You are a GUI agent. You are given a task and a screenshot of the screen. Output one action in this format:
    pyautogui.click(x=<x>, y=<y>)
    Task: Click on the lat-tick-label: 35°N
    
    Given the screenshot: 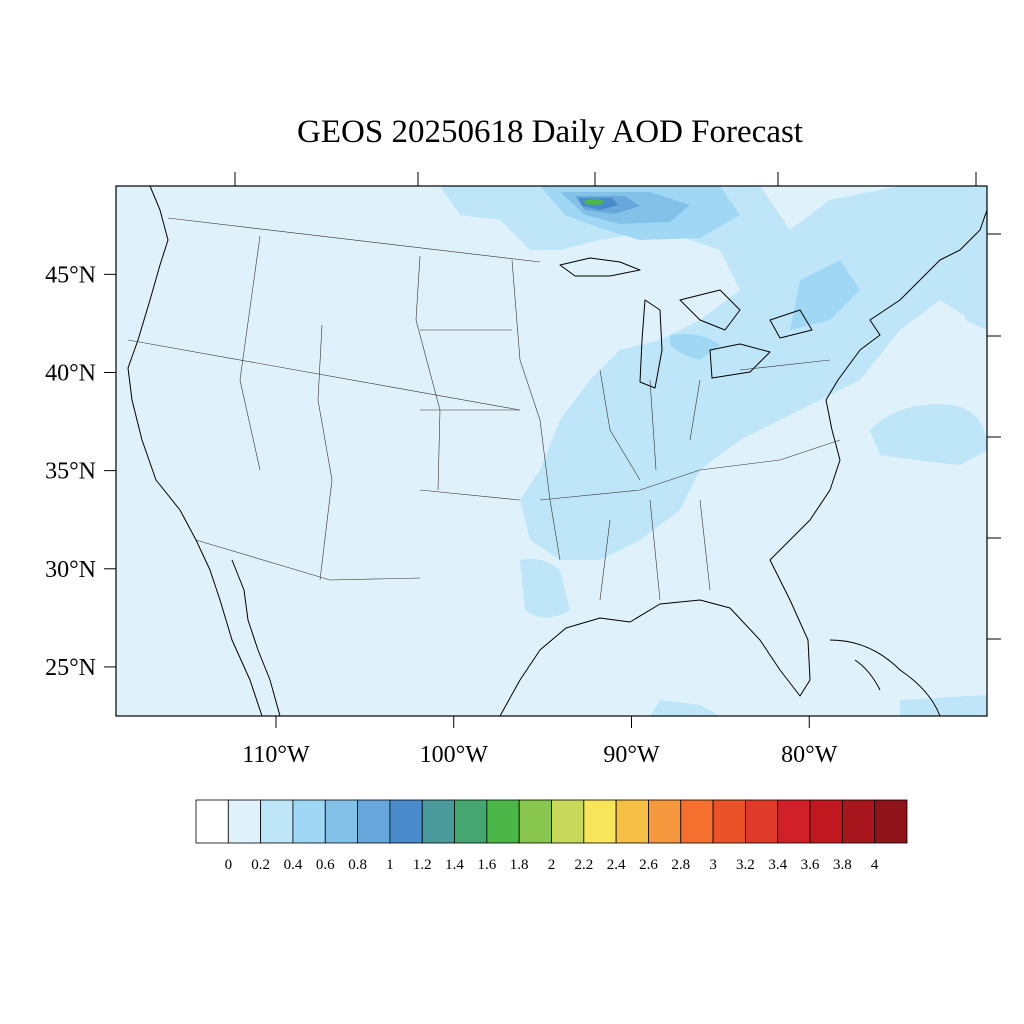 What is the action you would take?
    pyautogui.click(x=70, y=472)
    